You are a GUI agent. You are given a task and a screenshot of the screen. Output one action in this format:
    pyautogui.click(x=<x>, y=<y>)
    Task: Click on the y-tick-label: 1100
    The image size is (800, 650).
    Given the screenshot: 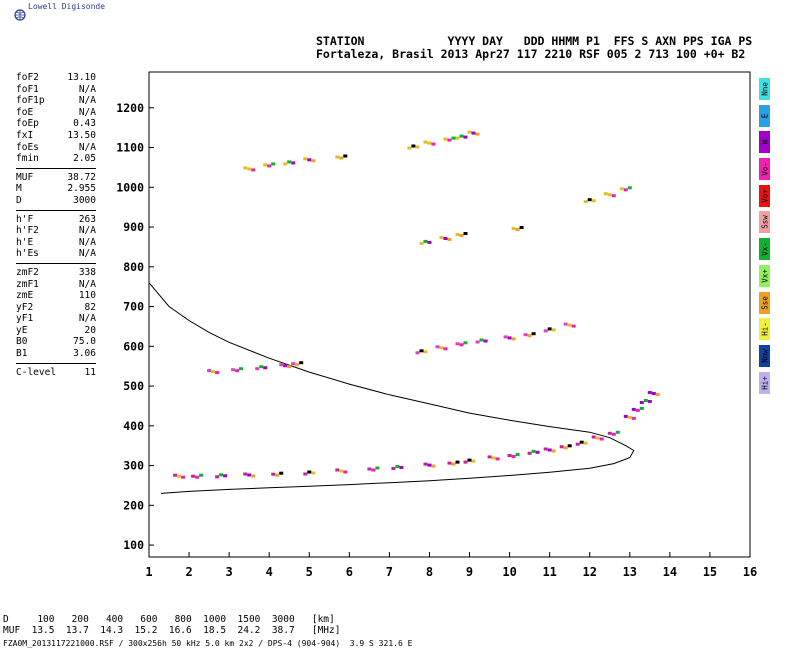 What is the action you would take?
    pyautogui.click(x=130, y=148)
    